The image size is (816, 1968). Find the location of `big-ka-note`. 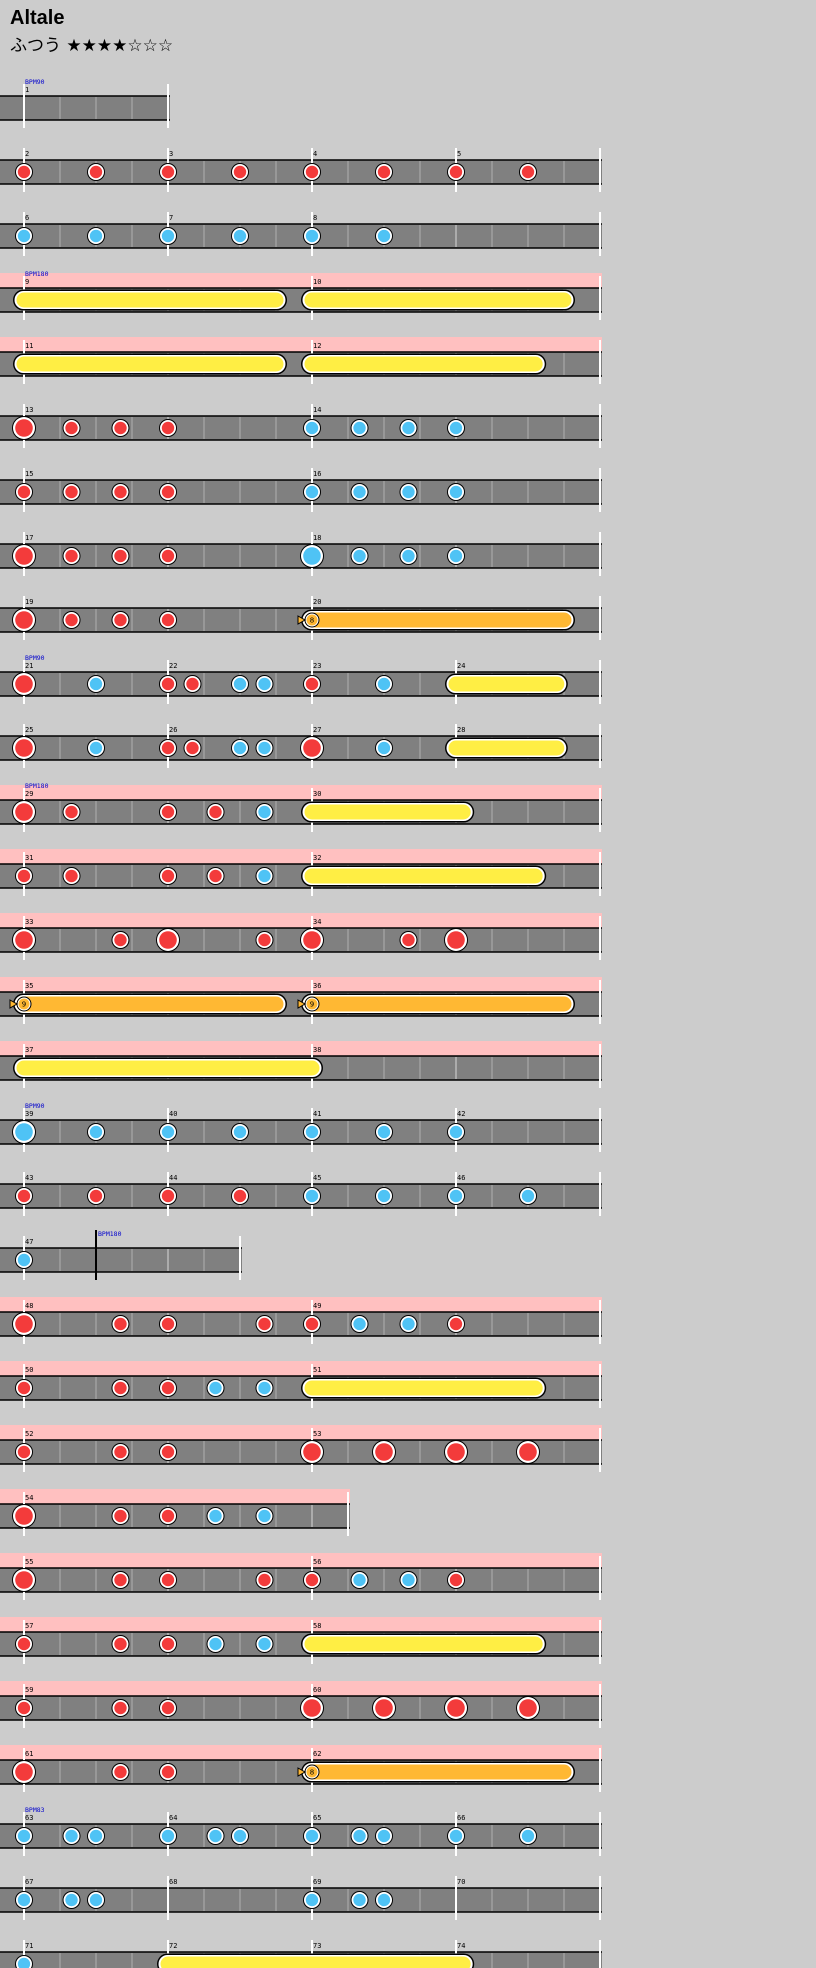

big-ka-note is located at coordinates (24, 1132).